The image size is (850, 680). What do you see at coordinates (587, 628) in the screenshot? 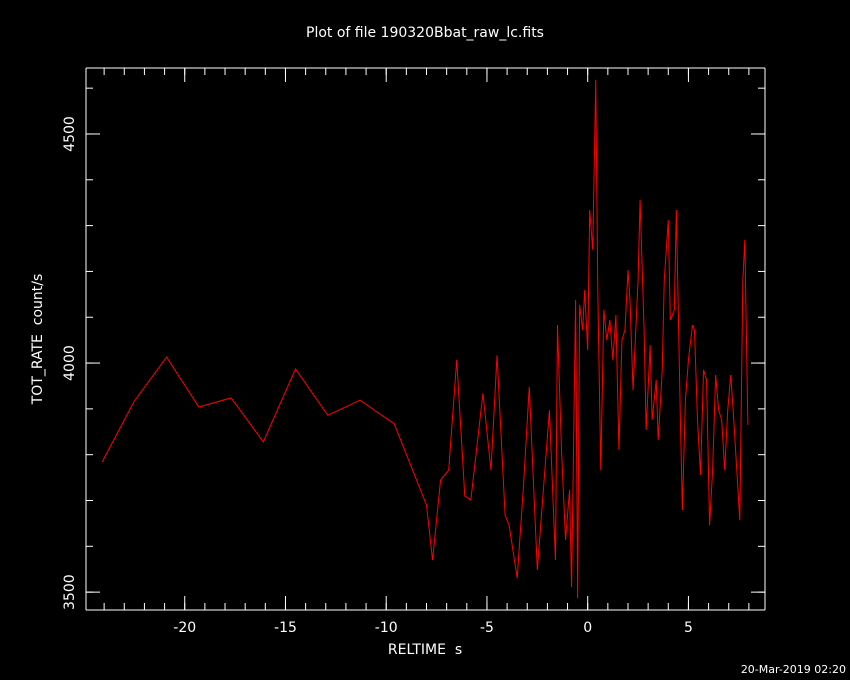
I see `x-tick-label: 0` at bounding box center [587, 628].